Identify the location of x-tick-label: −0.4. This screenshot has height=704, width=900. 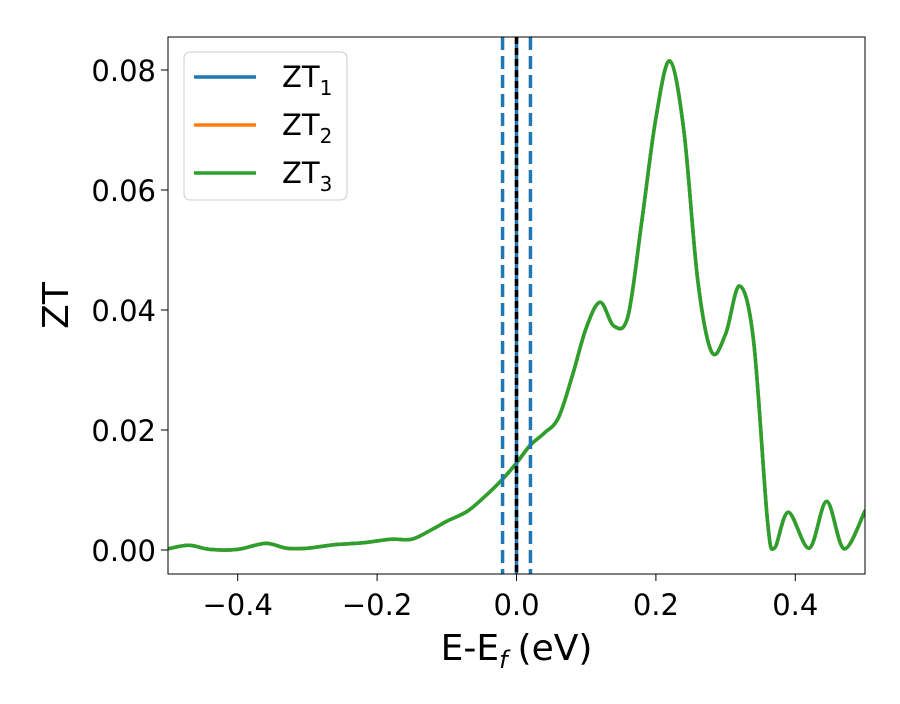
(237, 605).